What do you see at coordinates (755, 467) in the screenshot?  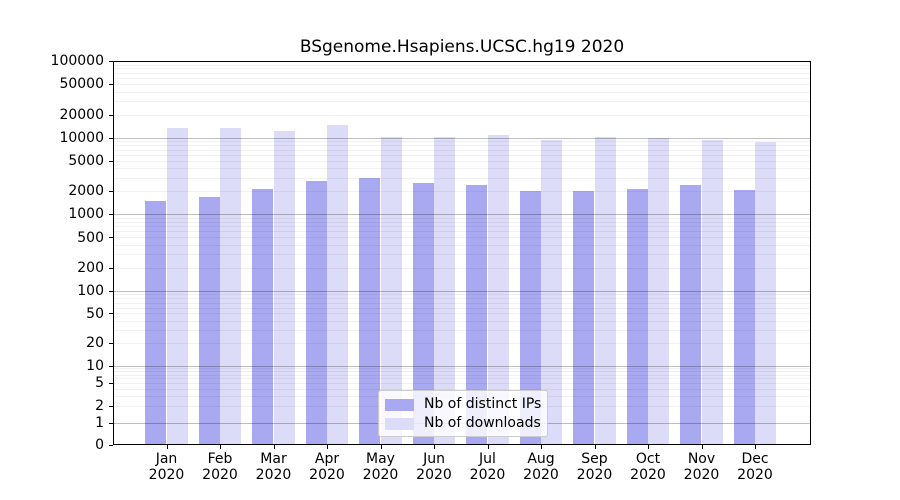 I see `x-tick-label-dec: Dec 2020` at bounding box center [755, 467].